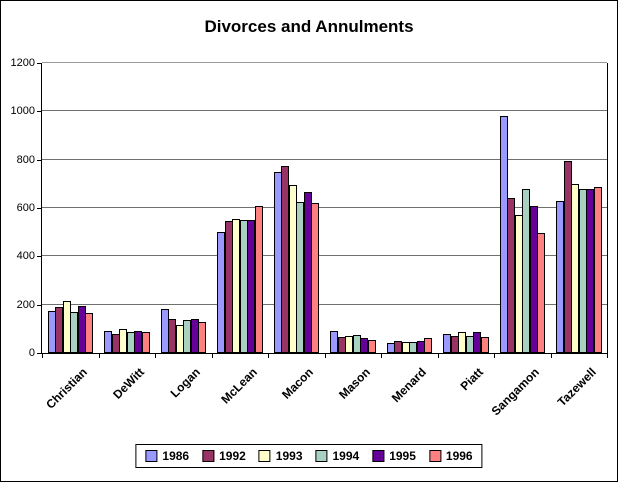 The height and width of the screenshot is (482, 618). Describe the element at coordinates (202, 337) in the screenshot. I see `bar-1996-logan` at that location.